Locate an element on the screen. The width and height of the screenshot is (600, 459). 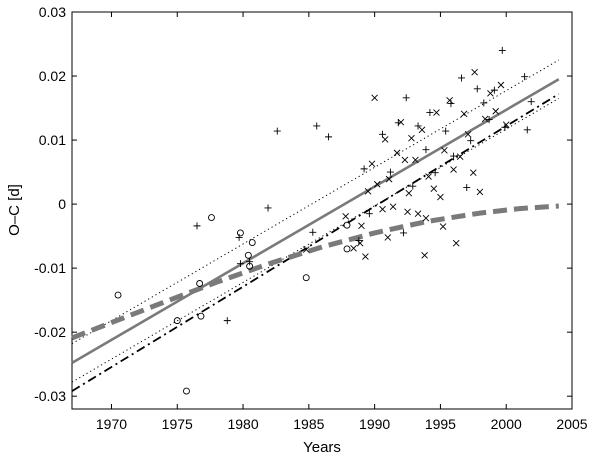
y-tick-label: -0.03 is located at coordinates (50, 396).